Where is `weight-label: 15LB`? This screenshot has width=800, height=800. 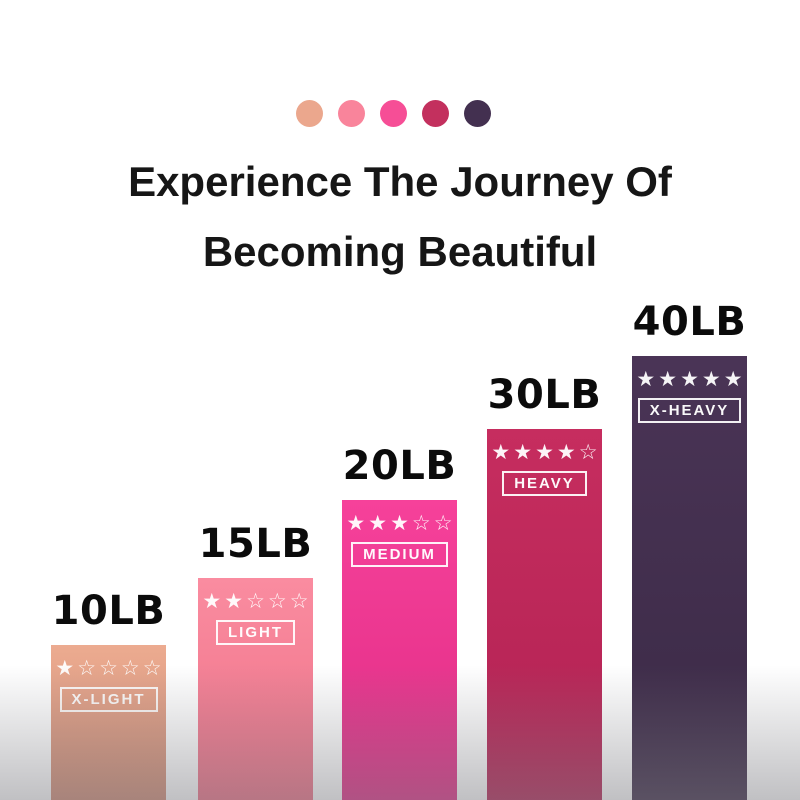 weight-label: 15LB is located at coordinates (255, 544).